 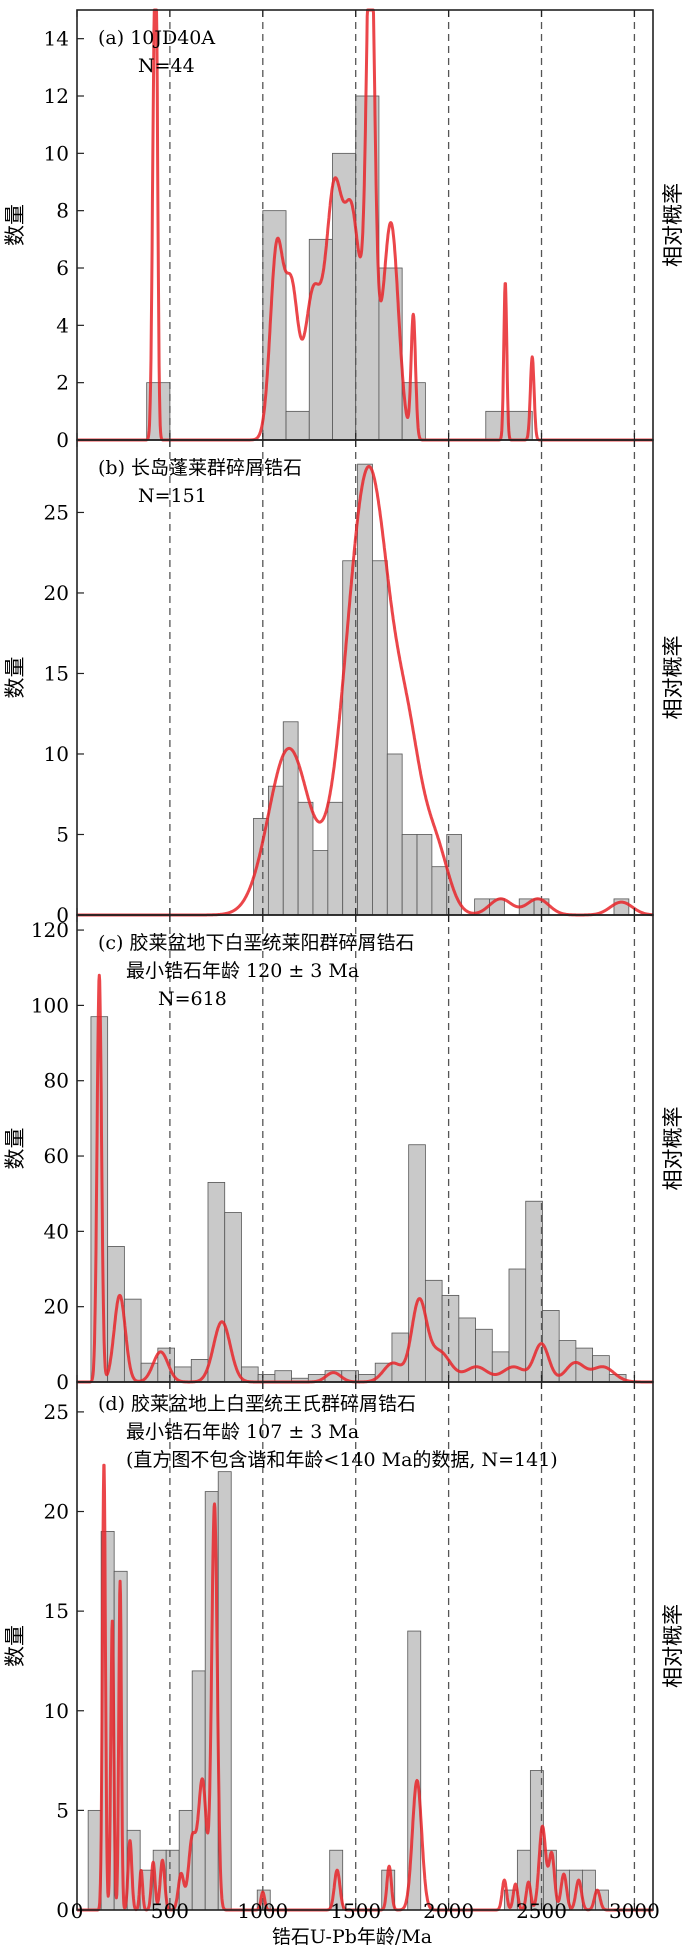 I want to click on x-tick-label: 1000, so click(x=262, y=1911).